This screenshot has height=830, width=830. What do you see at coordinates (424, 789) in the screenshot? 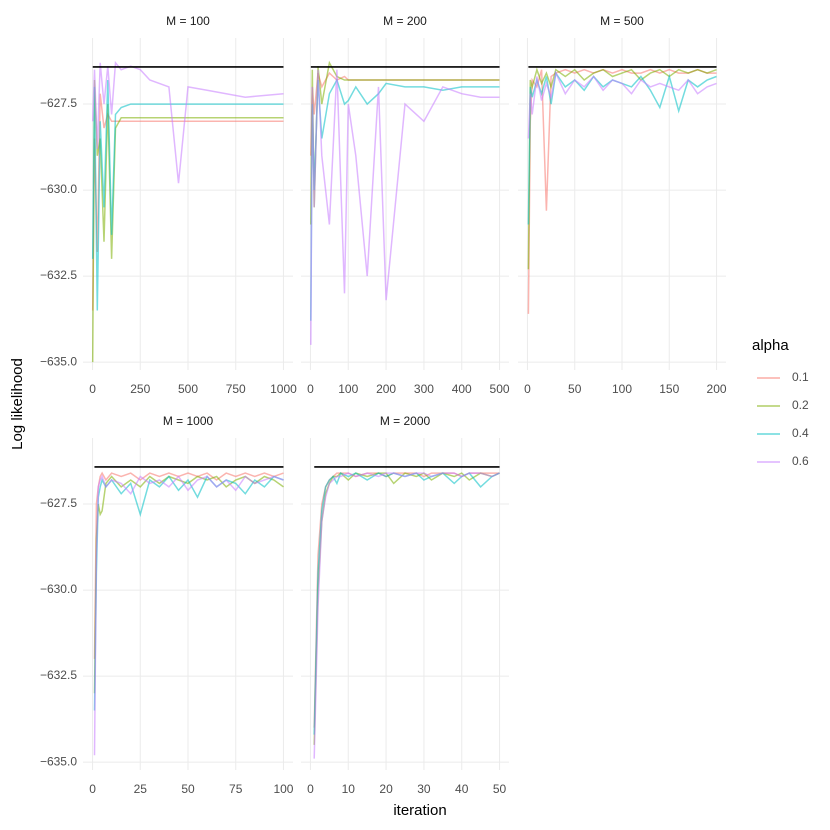
I see `x-tick-label: 30` at bounding box center [424, 789].